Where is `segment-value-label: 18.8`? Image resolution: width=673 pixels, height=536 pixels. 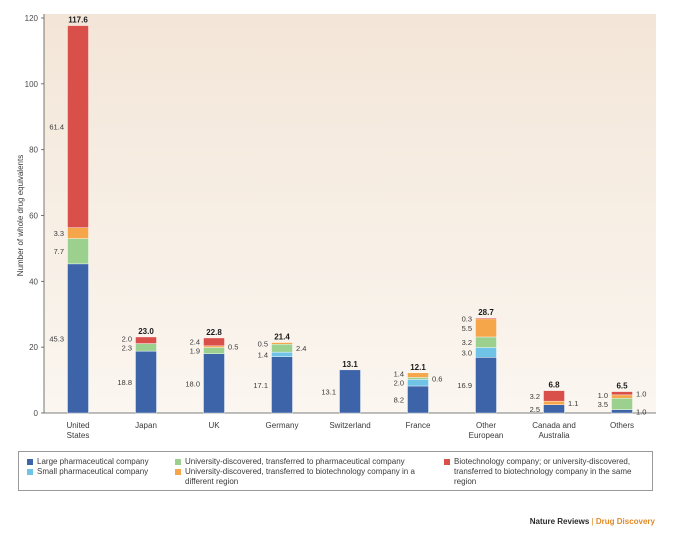 segment-value-label: 18.8 is located at coordinates (124, 382).